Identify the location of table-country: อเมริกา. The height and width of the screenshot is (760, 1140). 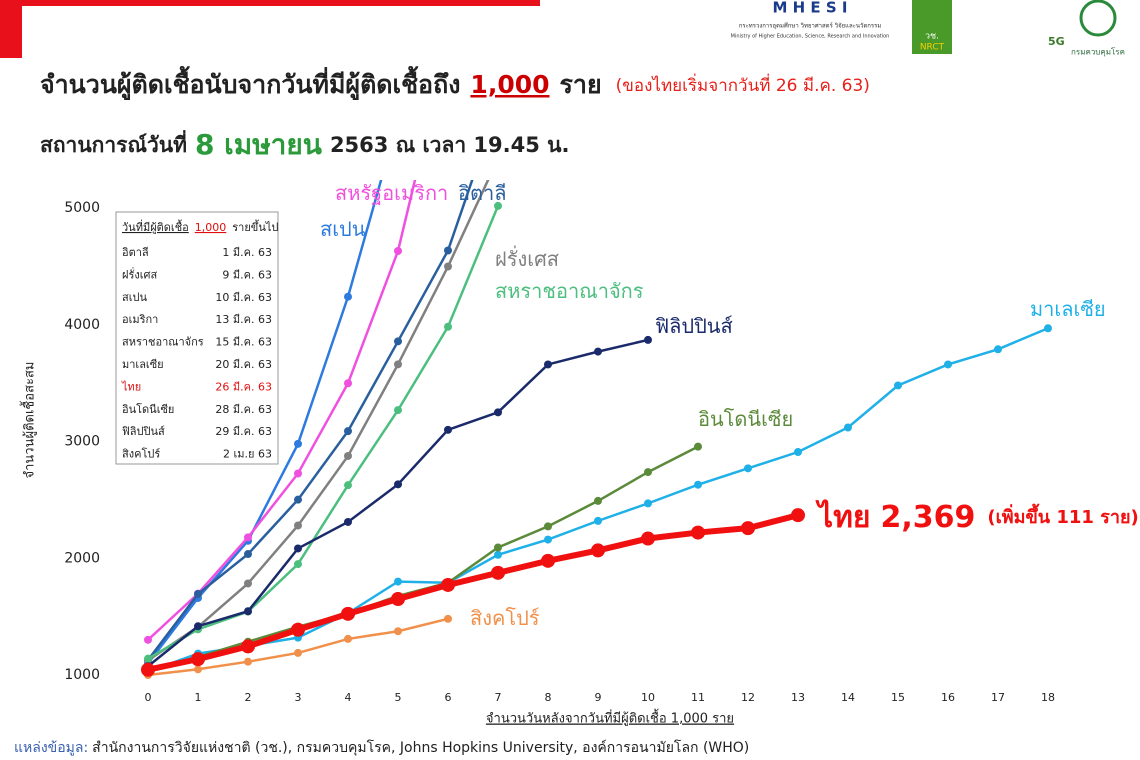
(140, 319).